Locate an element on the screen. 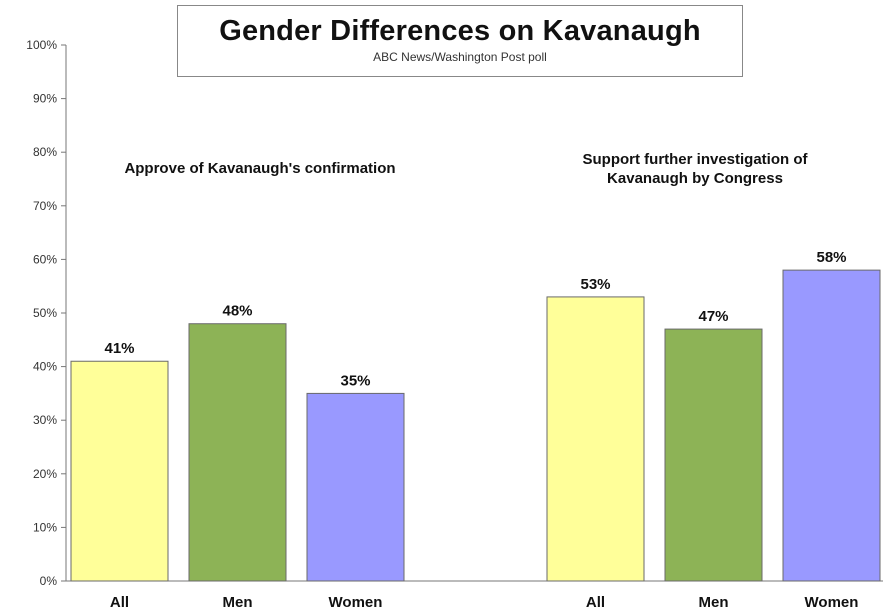 The height and width of the screenshot is (613, 883). y-tick-label: 20% is located at coordinates (45, 474).